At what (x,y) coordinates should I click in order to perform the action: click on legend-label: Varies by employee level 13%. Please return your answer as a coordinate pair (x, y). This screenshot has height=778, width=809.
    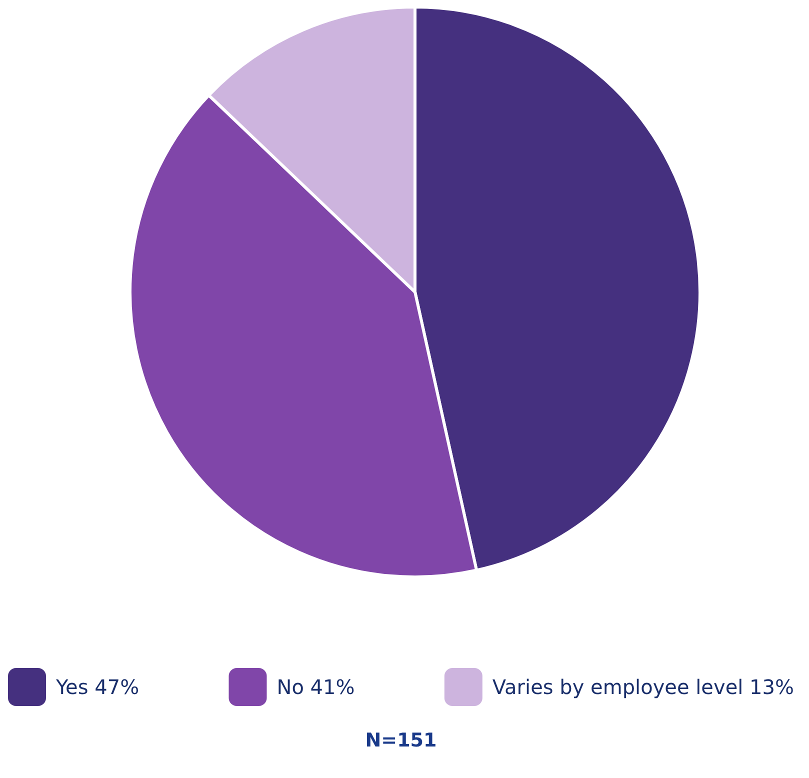
    Looking at the image, I should click on (643, 687).